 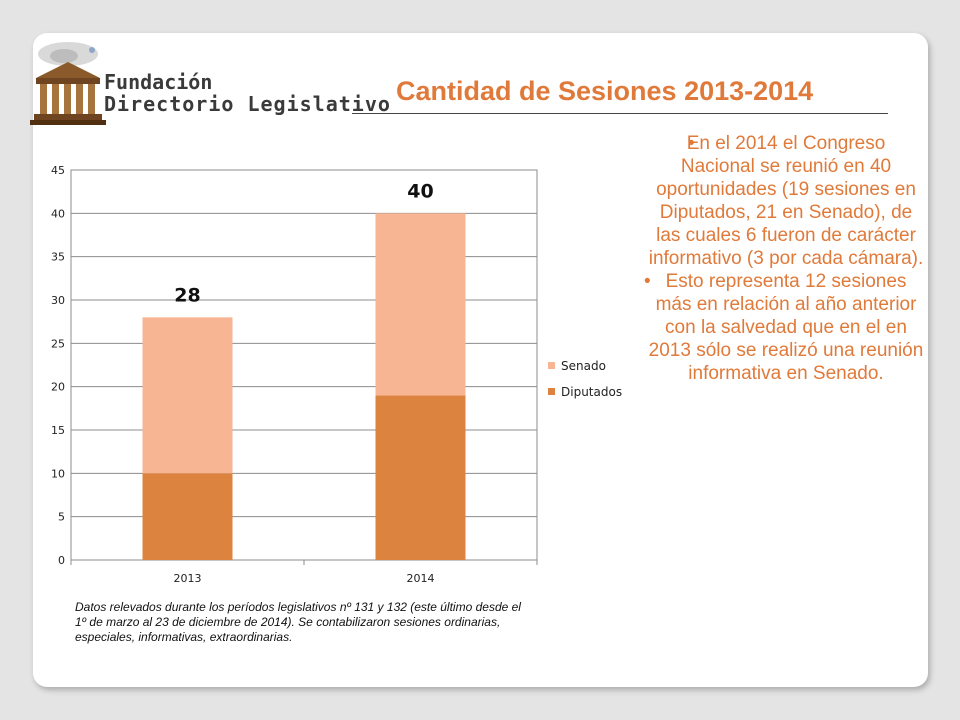 I want to click on total-label: 40, so click(x=420, y=191).